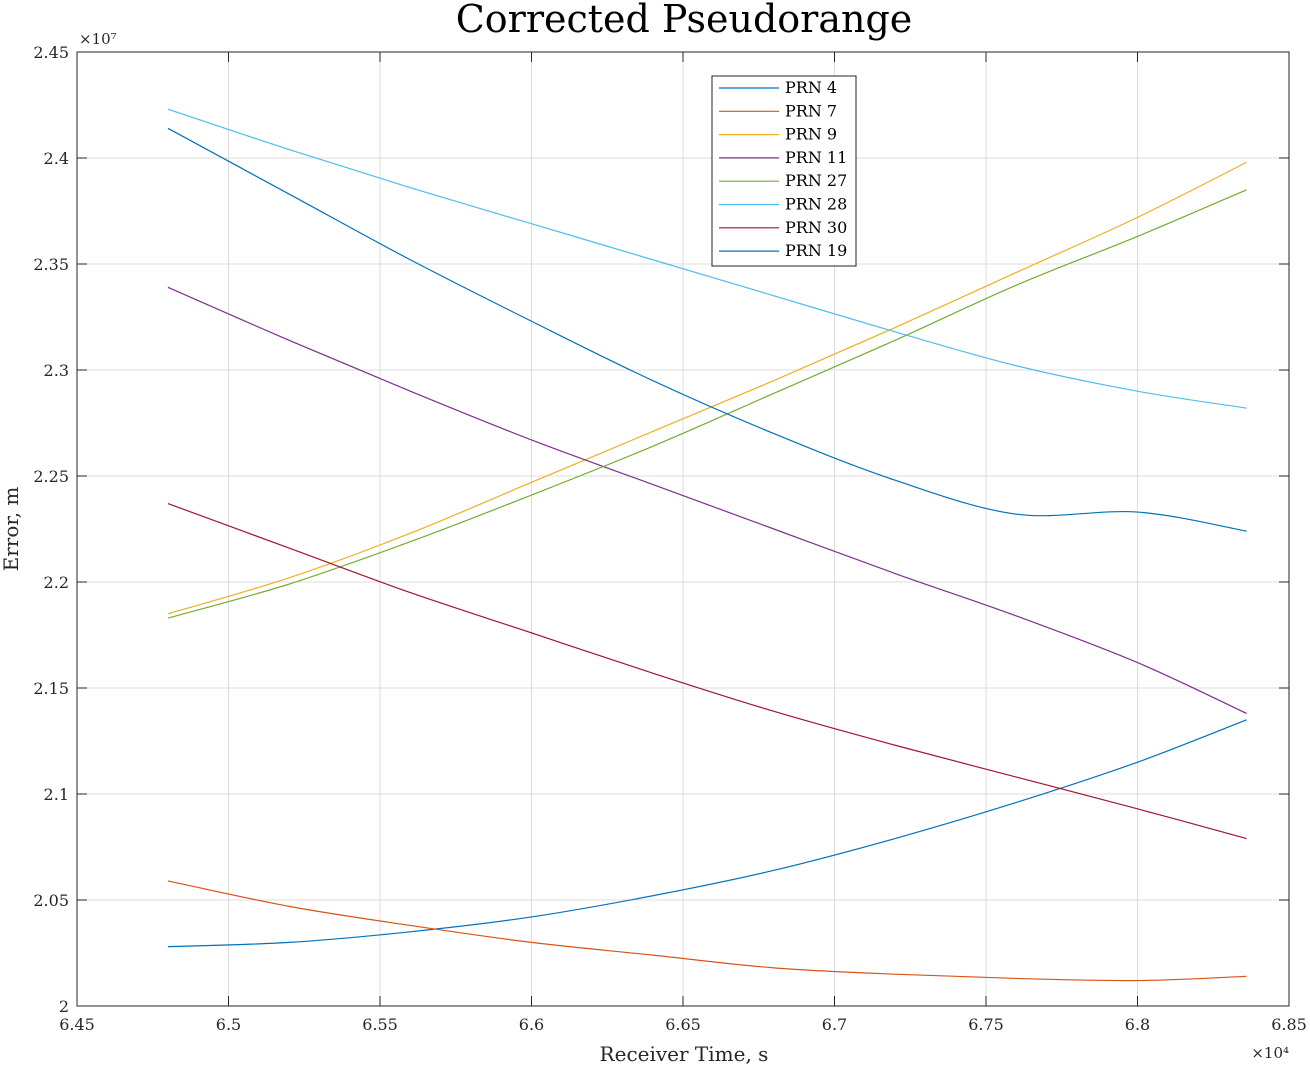 This screenshot has width=1310, height=1068. I want to click on x-tick-label: 6.7, so click(834, 1024).